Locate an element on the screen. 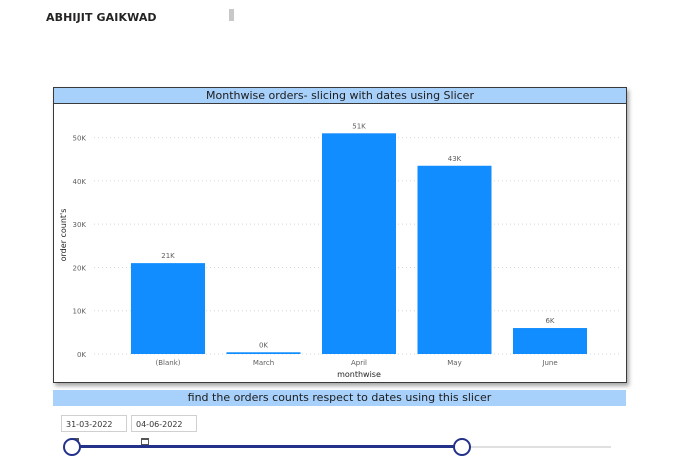 This screenshot has width=684, height=468. x-tick-label: April is located at coordinates (359, 363).